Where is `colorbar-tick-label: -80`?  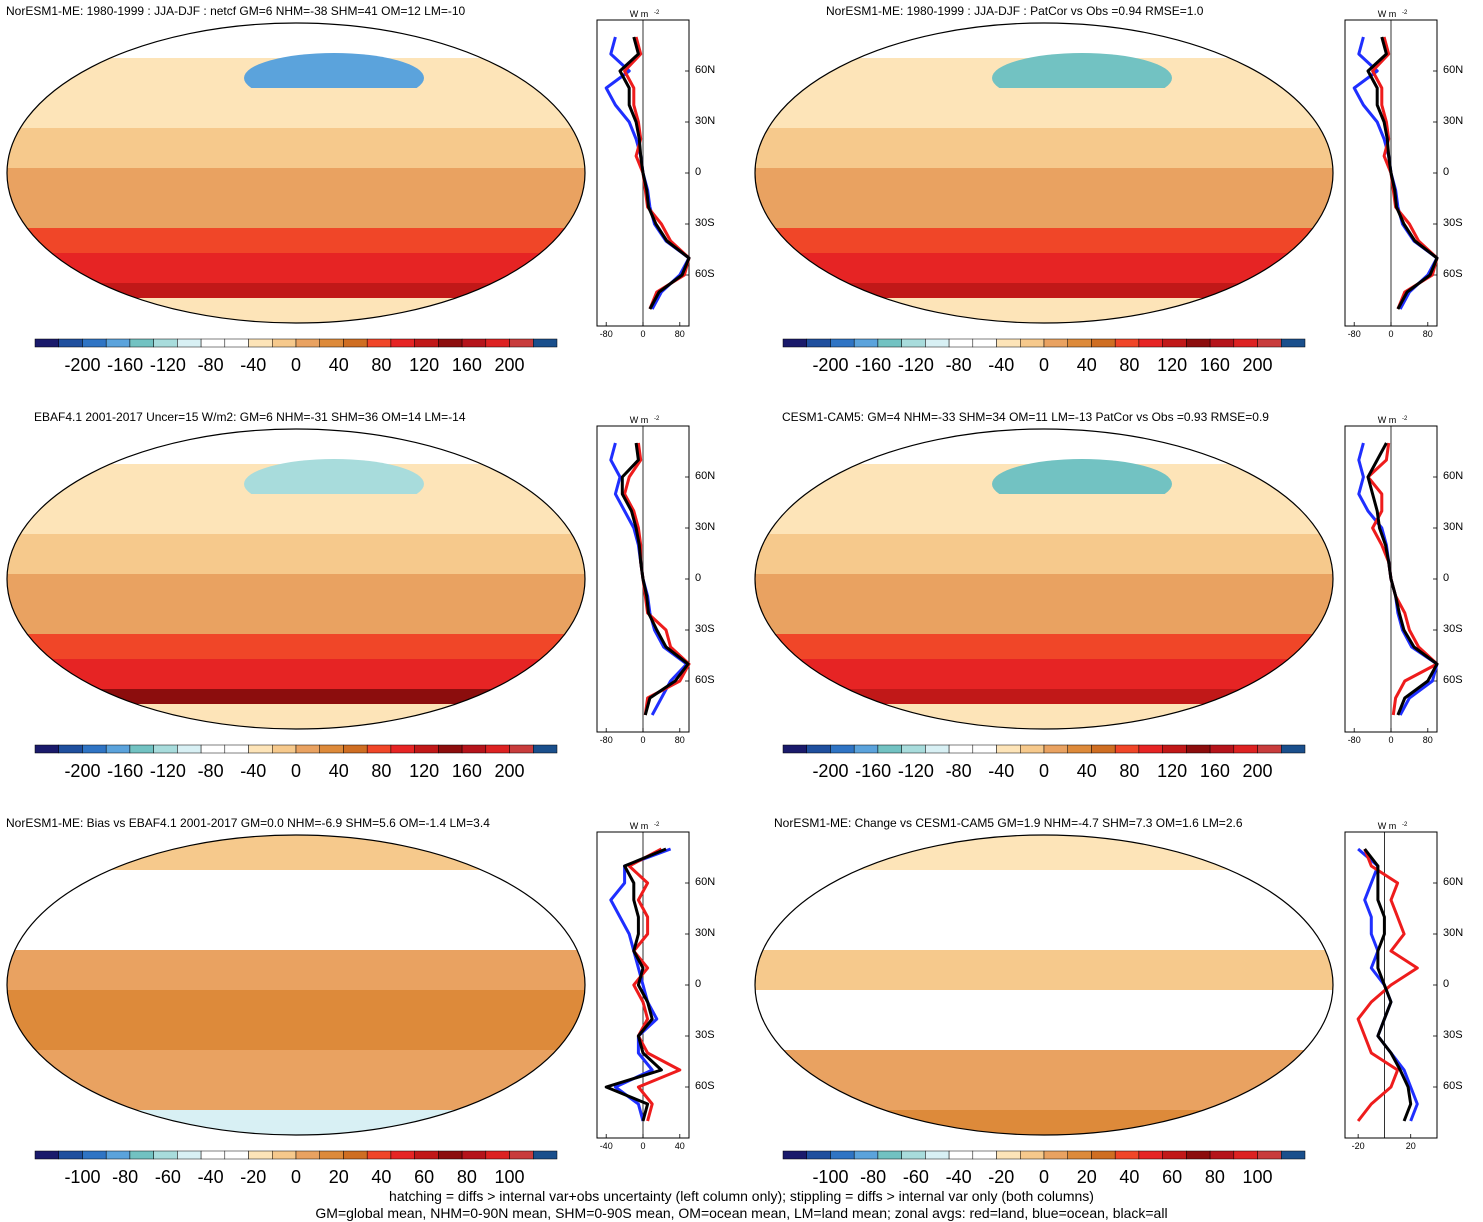
colorbar-tick-label: -80 is located at coordinates (873, 1177).